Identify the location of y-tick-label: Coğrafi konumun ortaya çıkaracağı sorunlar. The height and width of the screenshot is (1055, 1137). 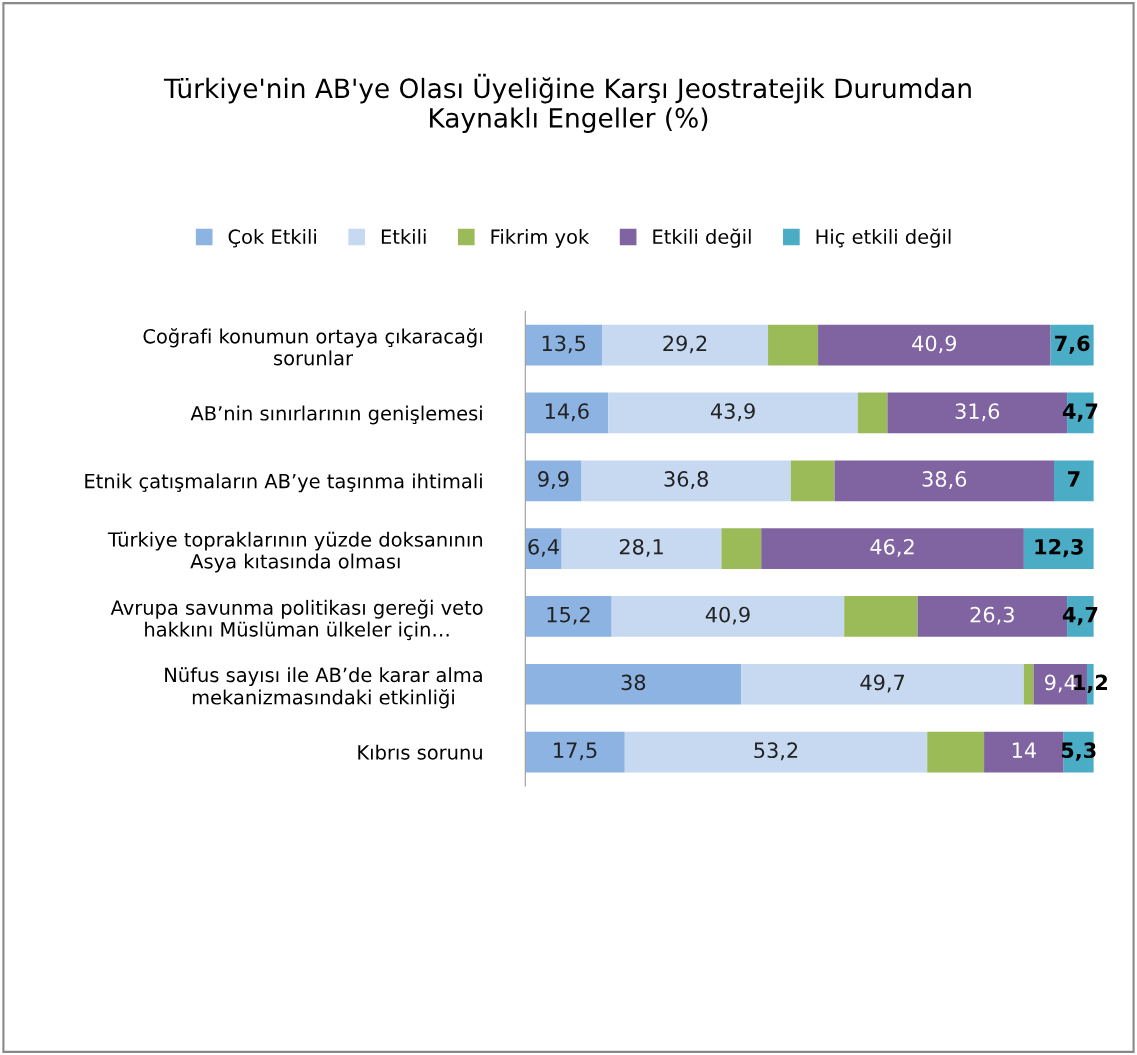
(312, 347).